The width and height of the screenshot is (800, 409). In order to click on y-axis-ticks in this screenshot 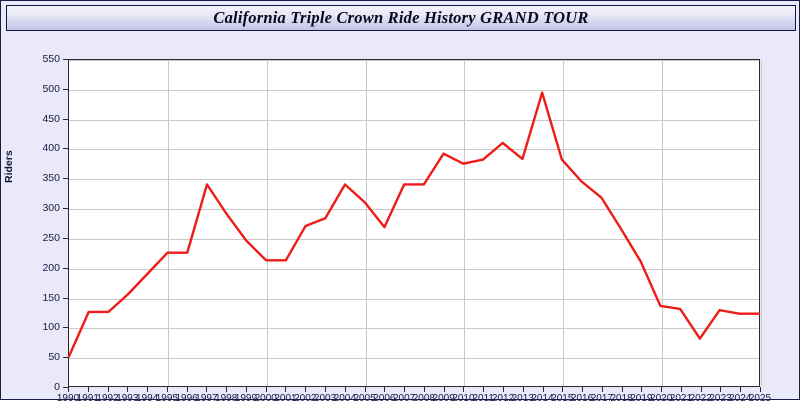, I will do `click(34, 223)`.